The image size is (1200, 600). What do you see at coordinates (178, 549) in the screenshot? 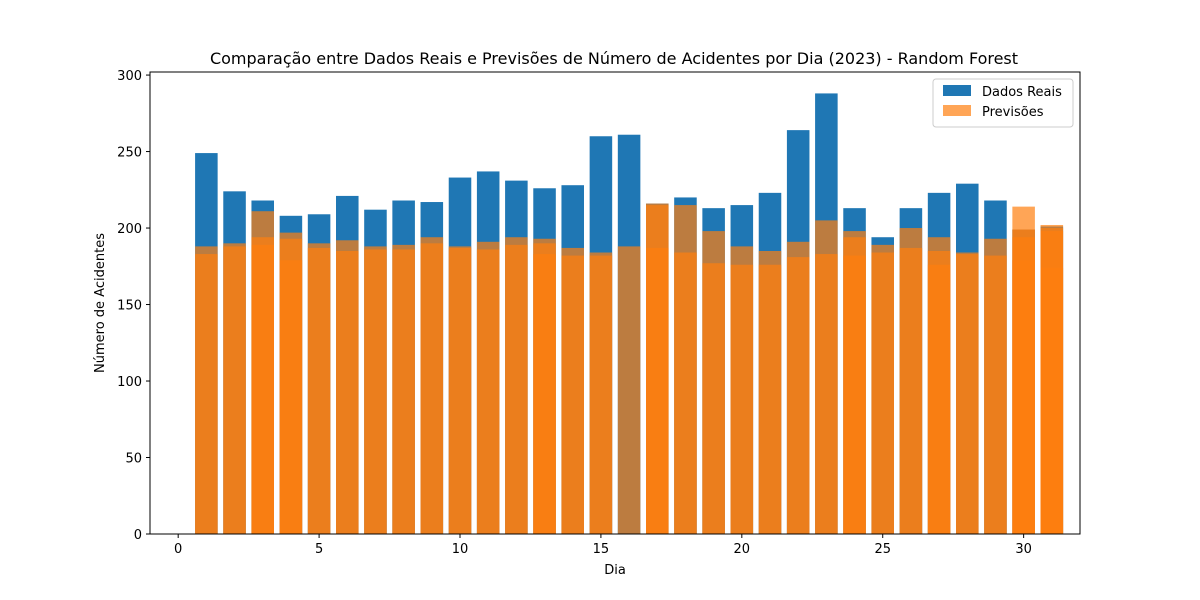
I see `x-tick-label: 0` at bounding box center [178, 549].